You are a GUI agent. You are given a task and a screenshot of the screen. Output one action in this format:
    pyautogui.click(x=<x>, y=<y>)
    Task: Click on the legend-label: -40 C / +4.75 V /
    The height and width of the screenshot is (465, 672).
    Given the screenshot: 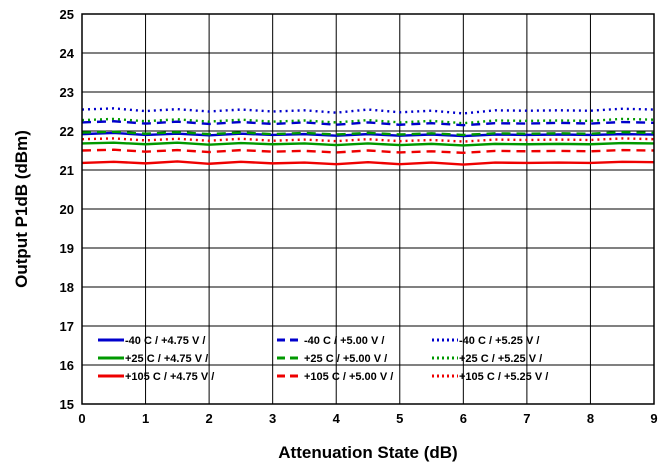 What is the action you would take?
    pyautogui.click(x=165, y=341)
    